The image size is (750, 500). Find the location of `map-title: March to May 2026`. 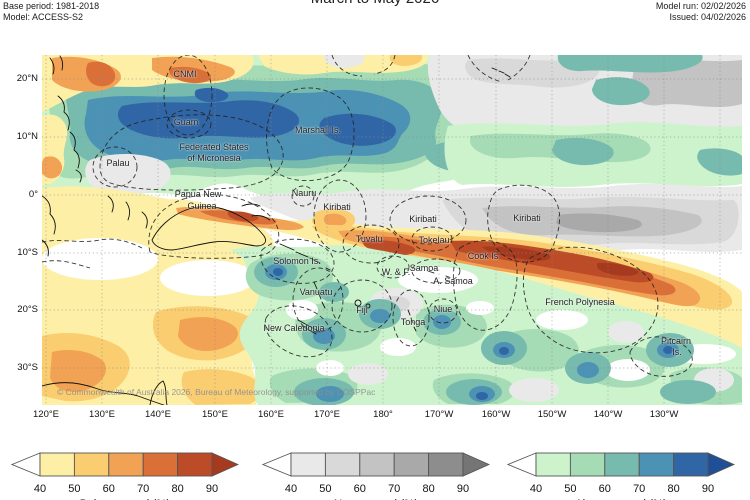

map-title: March to May 2026 is located at coordinates (375, 3).